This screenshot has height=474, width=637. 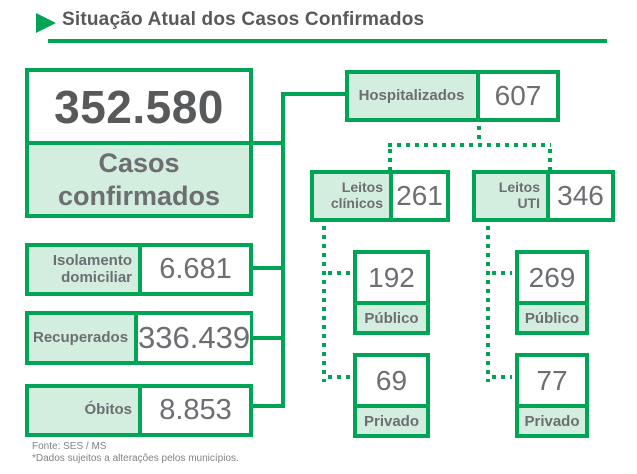 I want to click on dotted-split-horizontal, so click(x=469, y=145).